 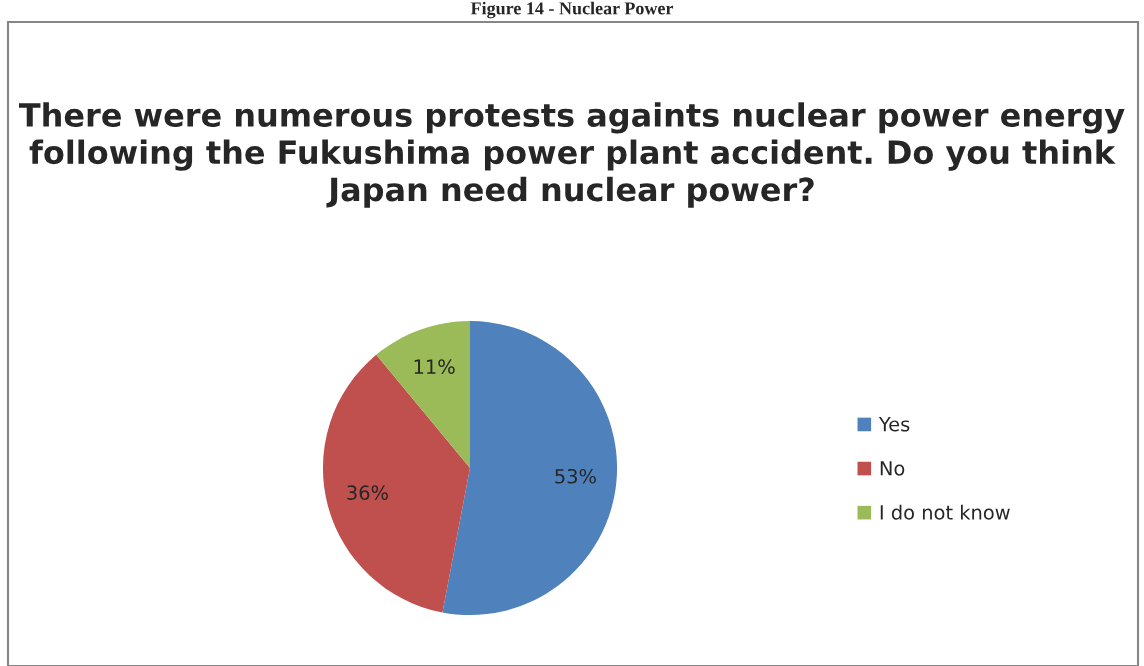 I want to click on data-label: 53%, so click(x=575, y=476).